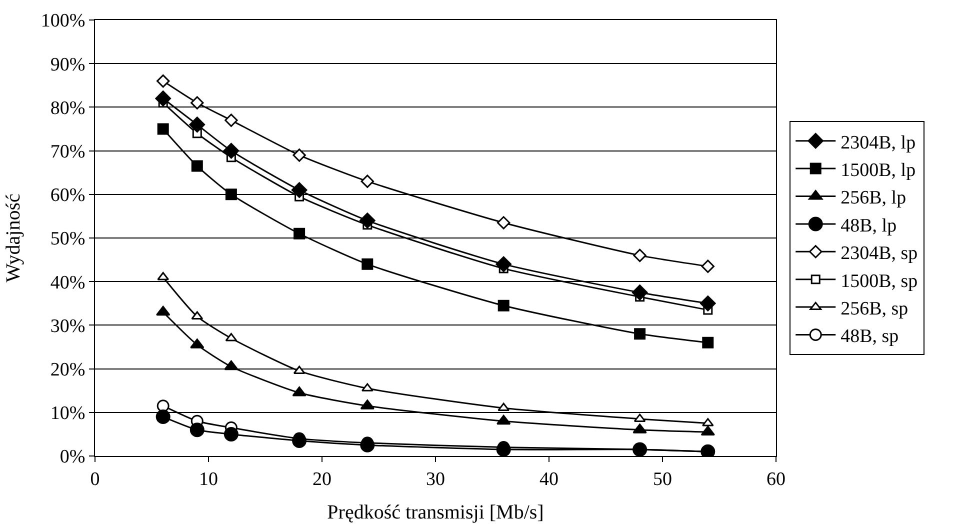  I want to click on legend-label: 256B, sp, so click(874, 309).